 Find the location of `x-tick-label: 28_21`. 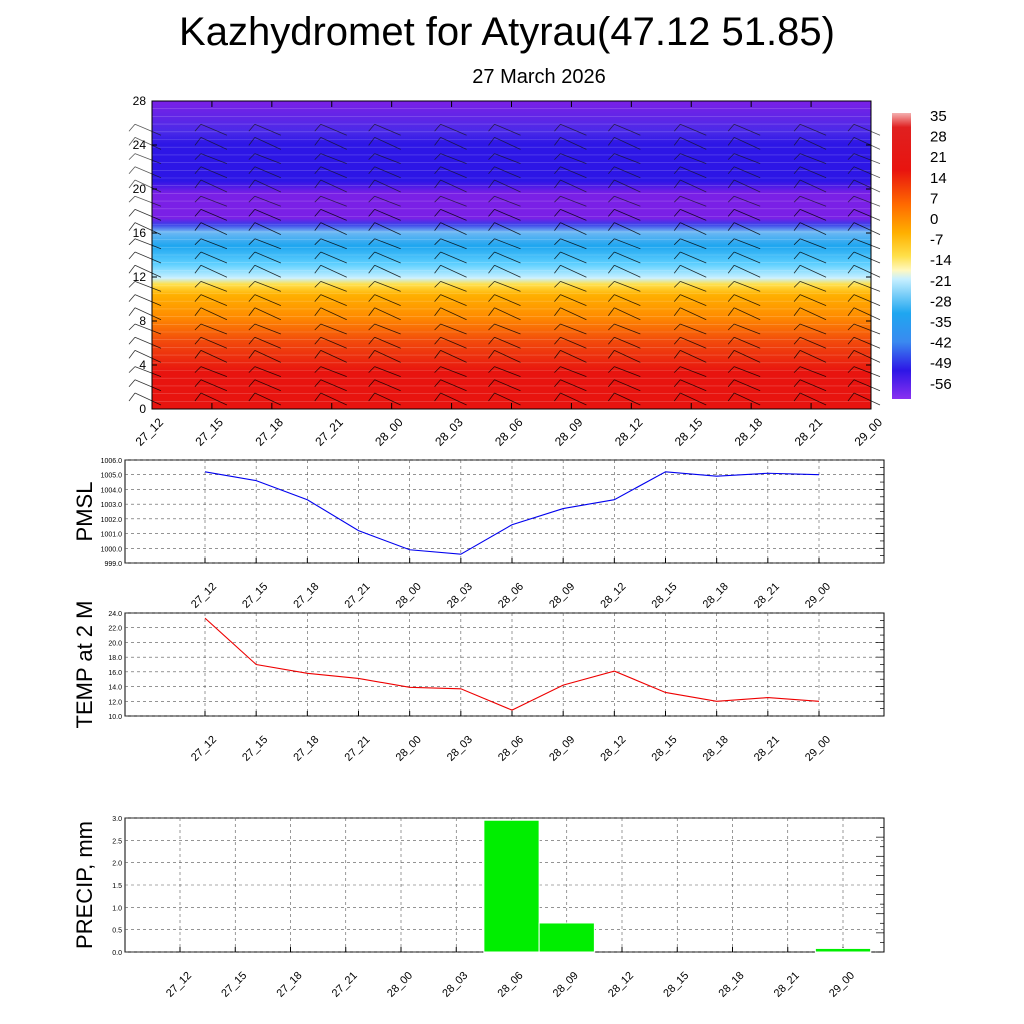

x-tick-label: 28_21 is located at coordinates (809, 432).